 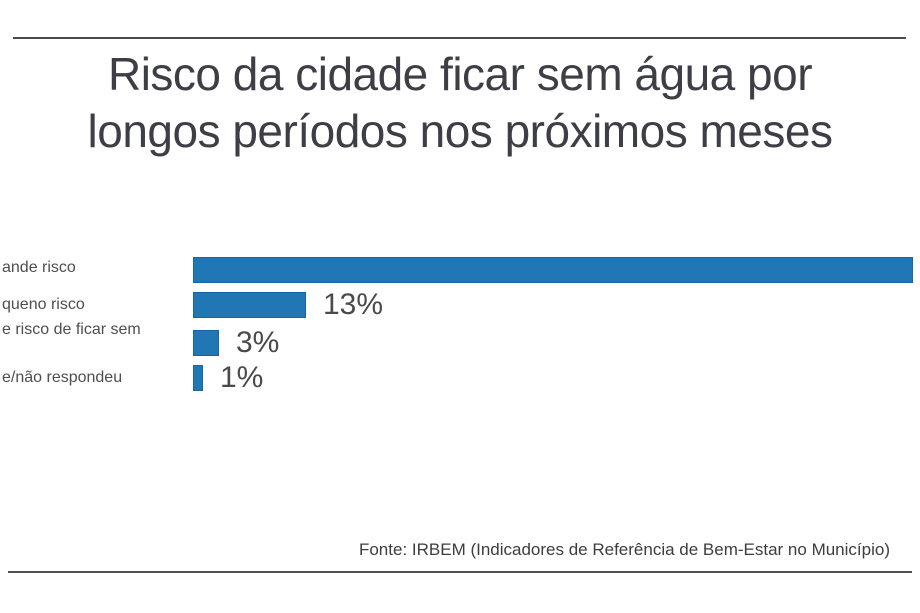 I want to click on top-divider-line, so click(x=459, y=38).